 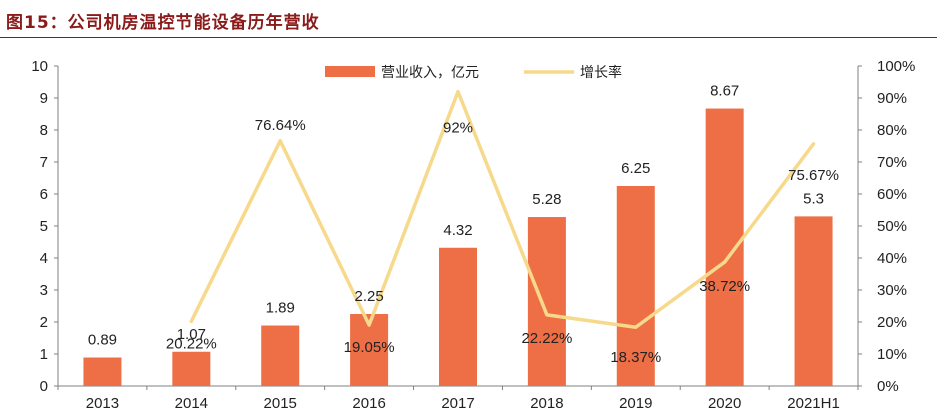 I want to click on y-right-tick-label: 0%, so click(x=888, y=386).